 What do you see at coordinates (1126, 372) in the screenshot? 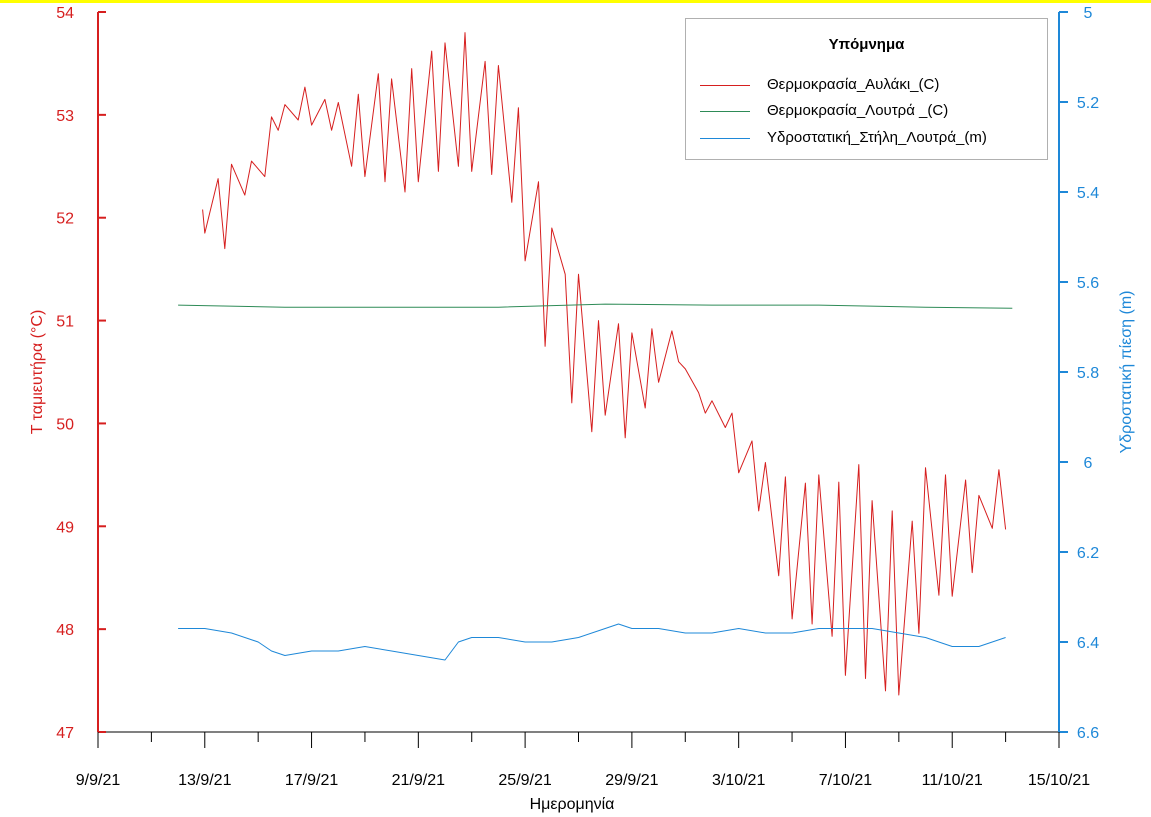
I see `right-y-axis-title: Υδροστατική πίεση (m)` at bounding box center [1126, 372].